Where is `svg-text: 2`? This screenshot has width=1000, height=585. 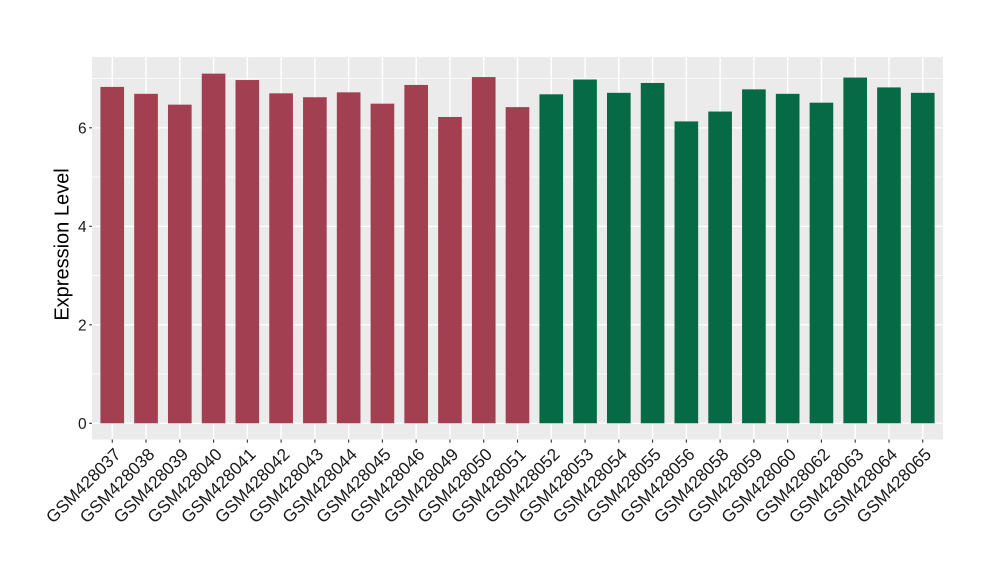
svg-text: 2 is located at coordinates (82, 325).